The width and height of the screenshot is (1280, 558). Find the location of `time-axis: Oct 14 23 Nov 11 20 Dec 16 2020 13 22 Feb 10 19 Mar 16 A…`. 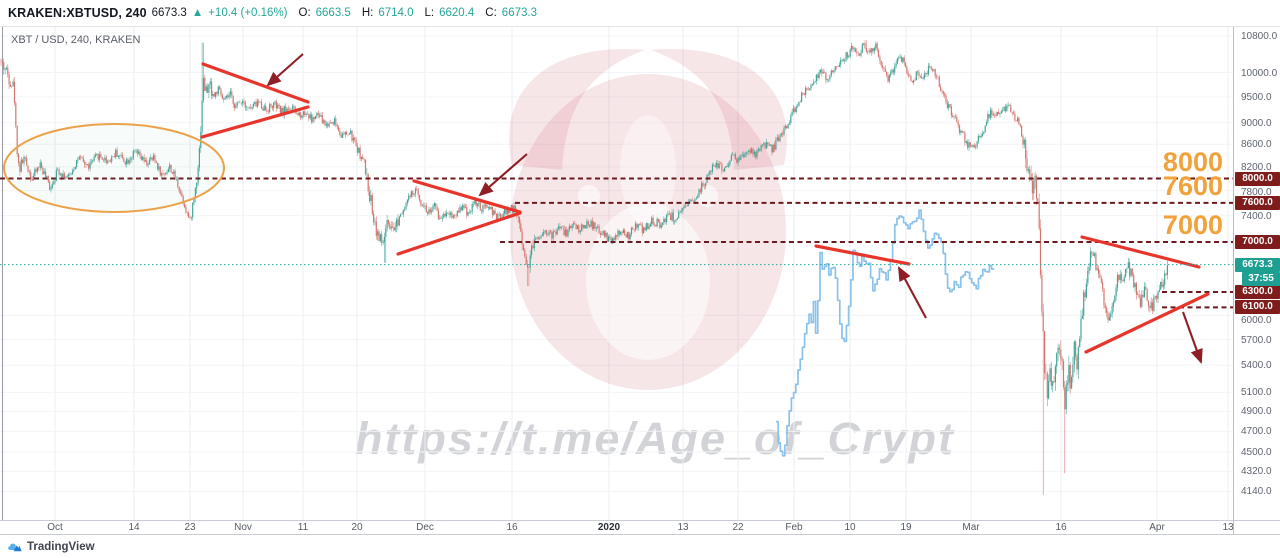

time-axis: Oct 14 23 Nov 11 20 Dec 16 2020 13 22 Feb 10 19 Mar 16 A… is located at coordinates (640, 527).